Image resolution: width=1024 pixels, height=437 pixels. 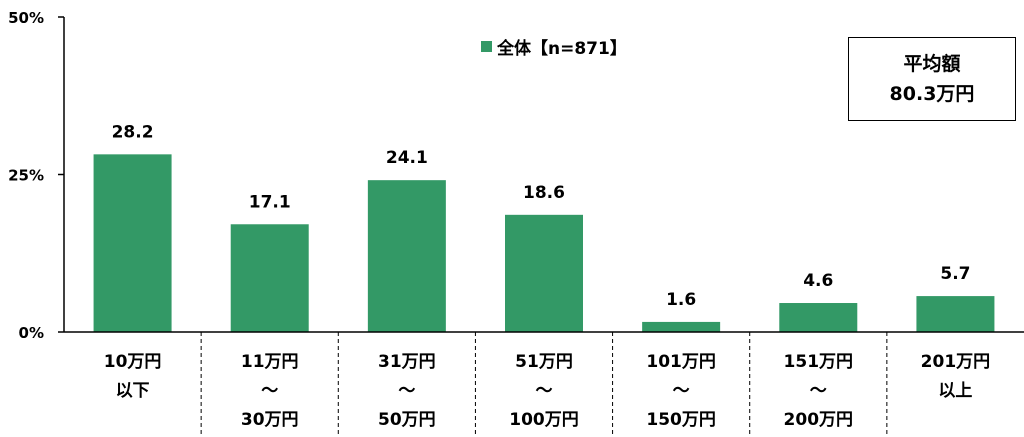 I want to click on data-label: 28.2, so click(x=133, y=132).